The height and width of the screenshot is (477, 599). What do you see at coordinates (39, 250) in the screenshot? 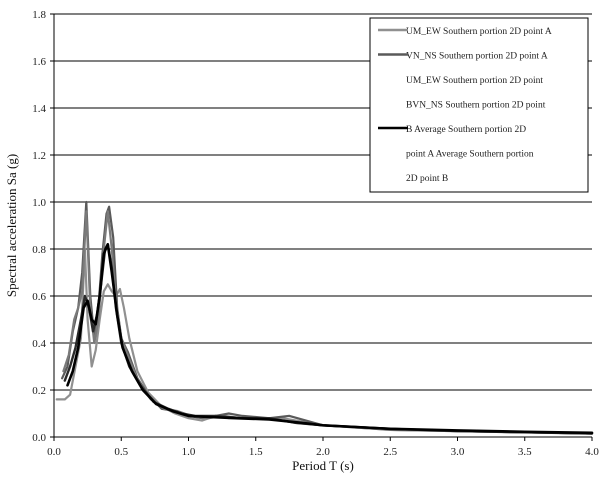
I see `y-tick-label: 0.8` at bounding box center [39, 250].